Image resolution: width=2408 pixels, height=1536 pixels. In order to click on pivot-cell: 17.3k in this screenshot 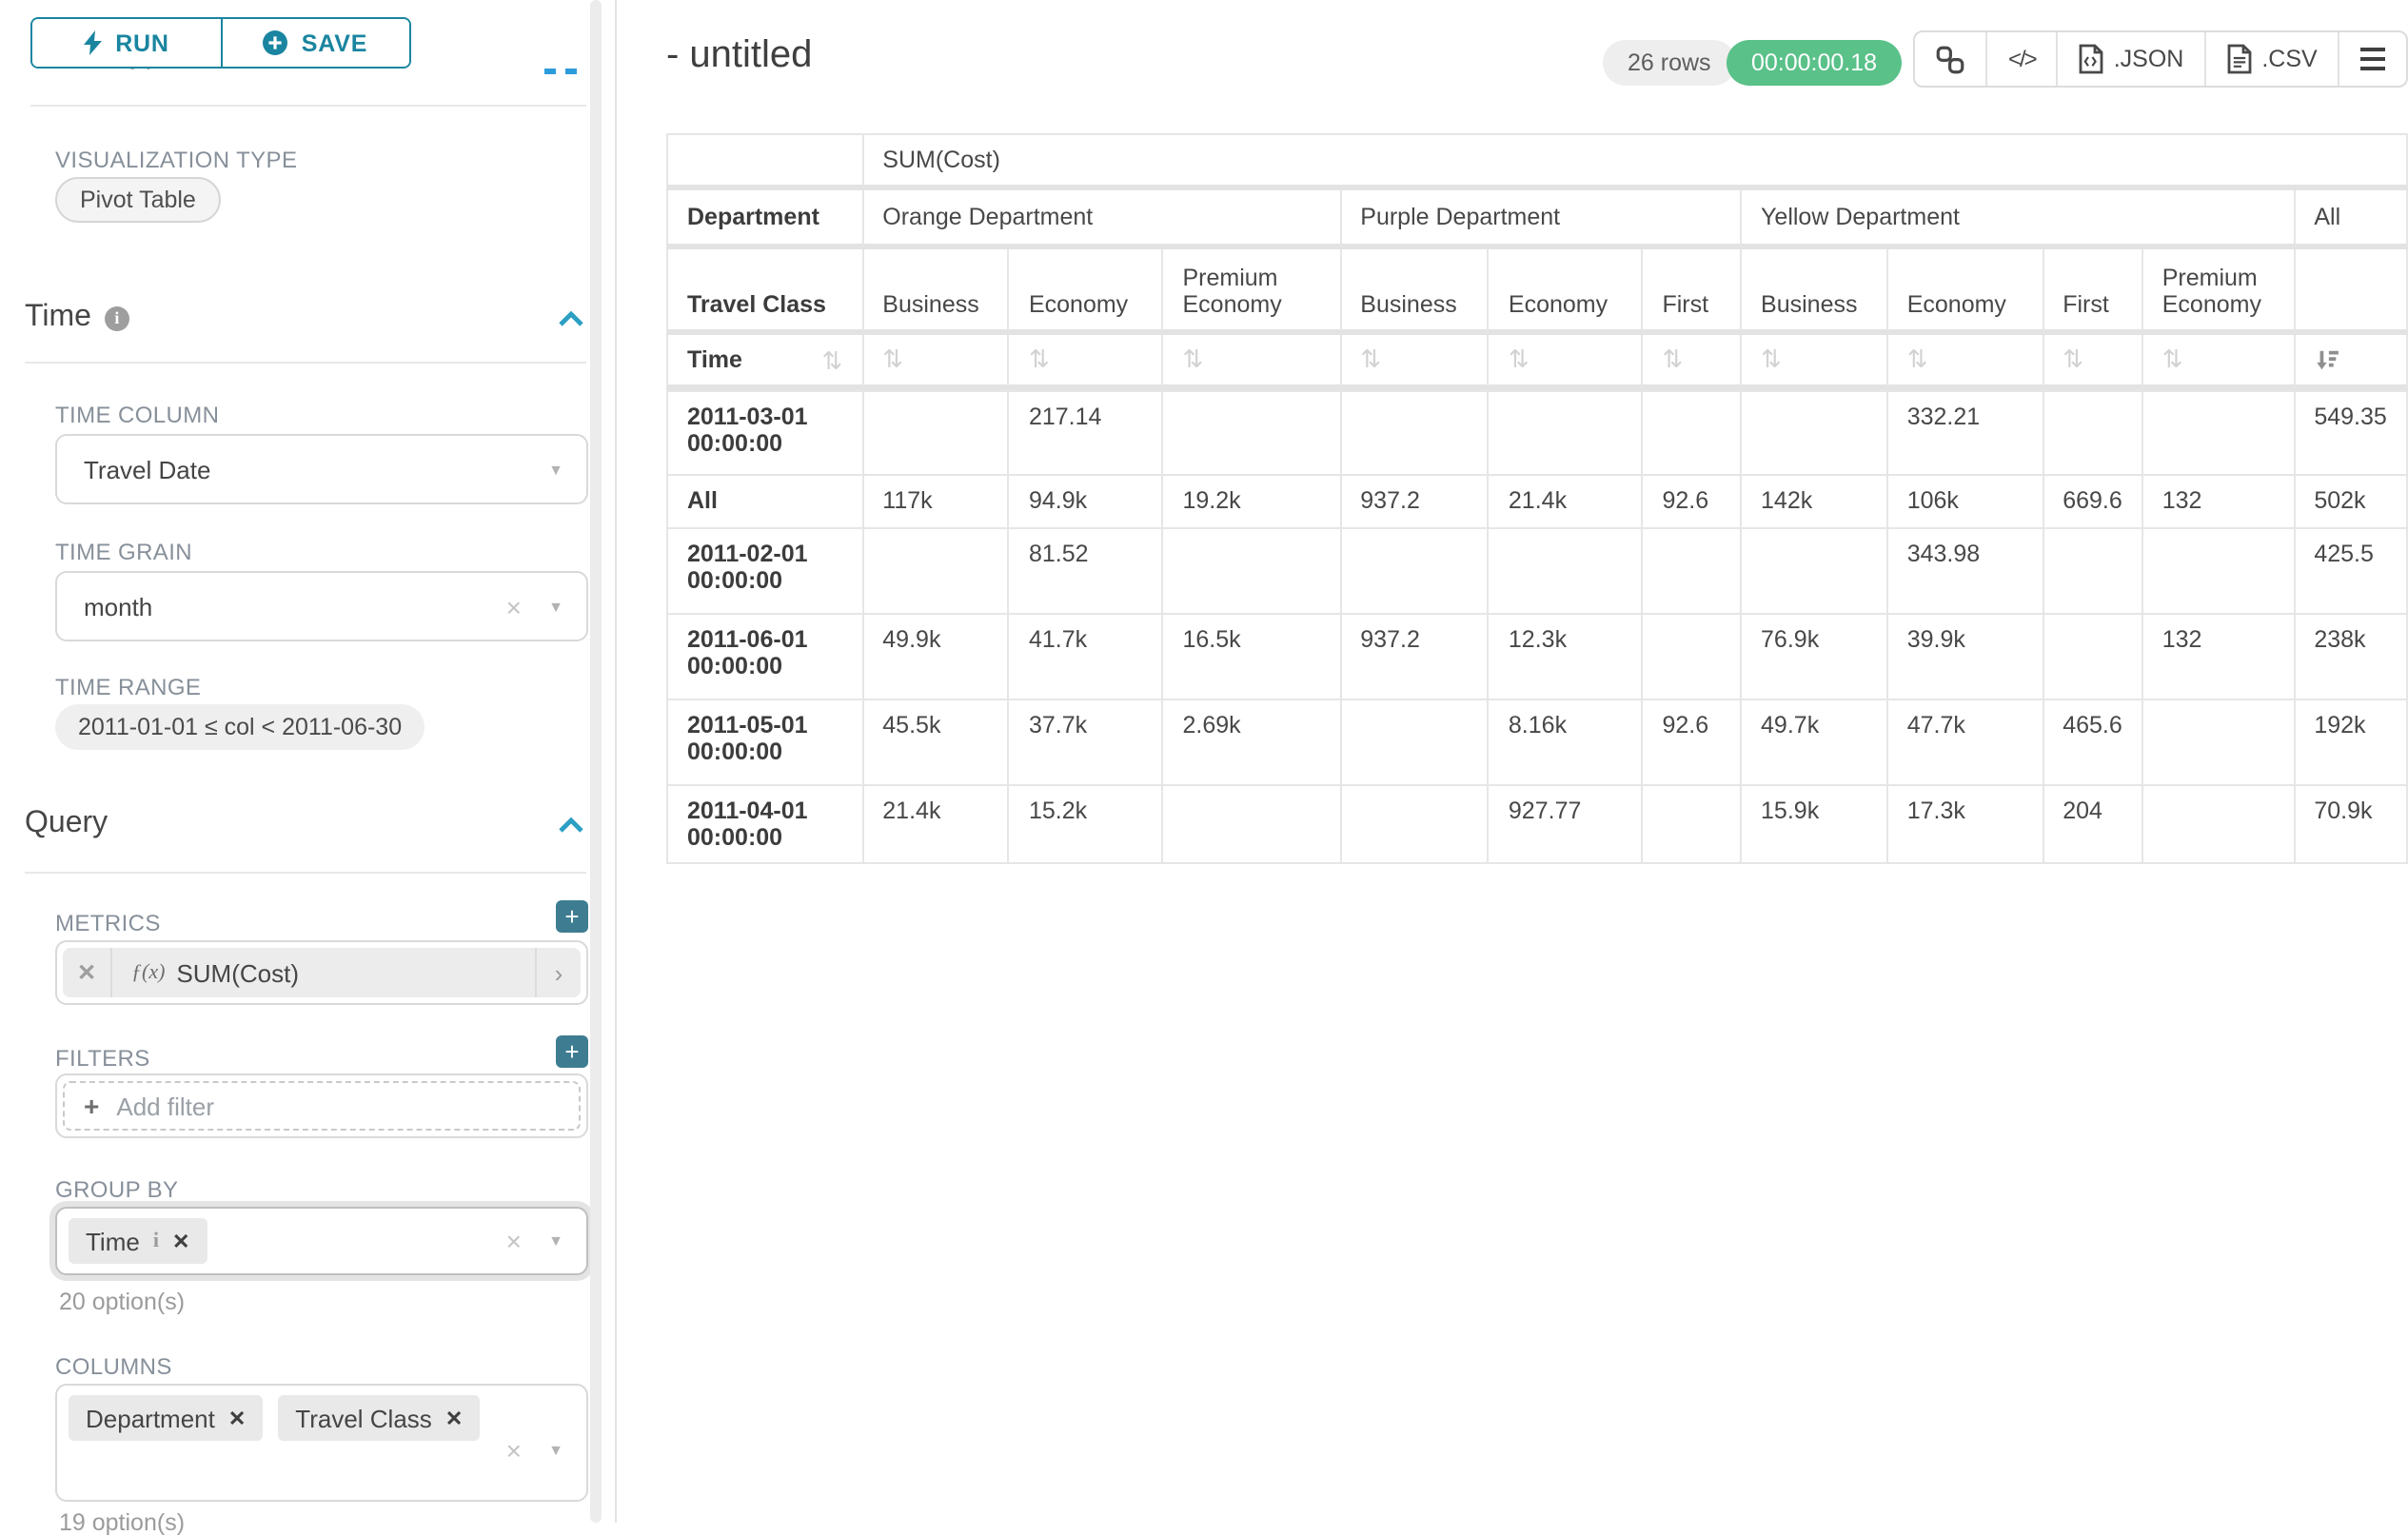, I will do `click(1965, 825)`.